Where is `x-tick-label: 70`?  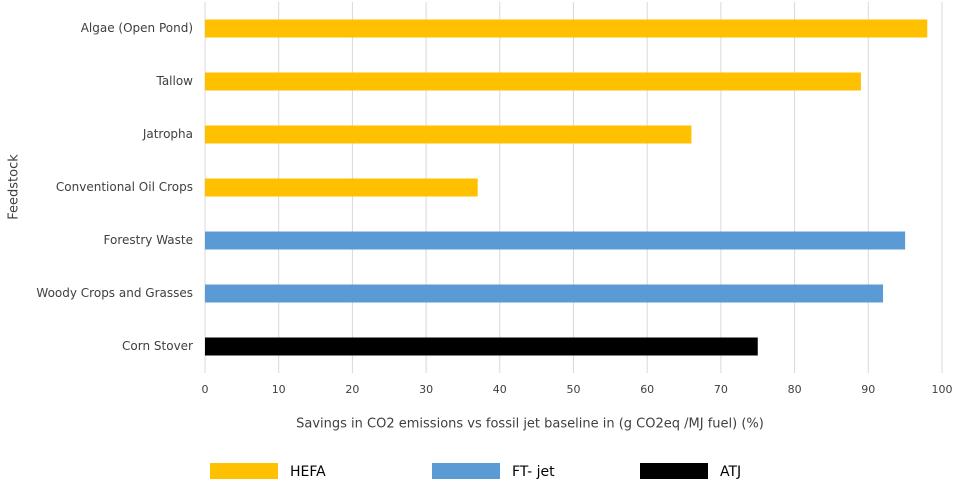
x-tick-label: 70 is located at coordinates (721, 389).